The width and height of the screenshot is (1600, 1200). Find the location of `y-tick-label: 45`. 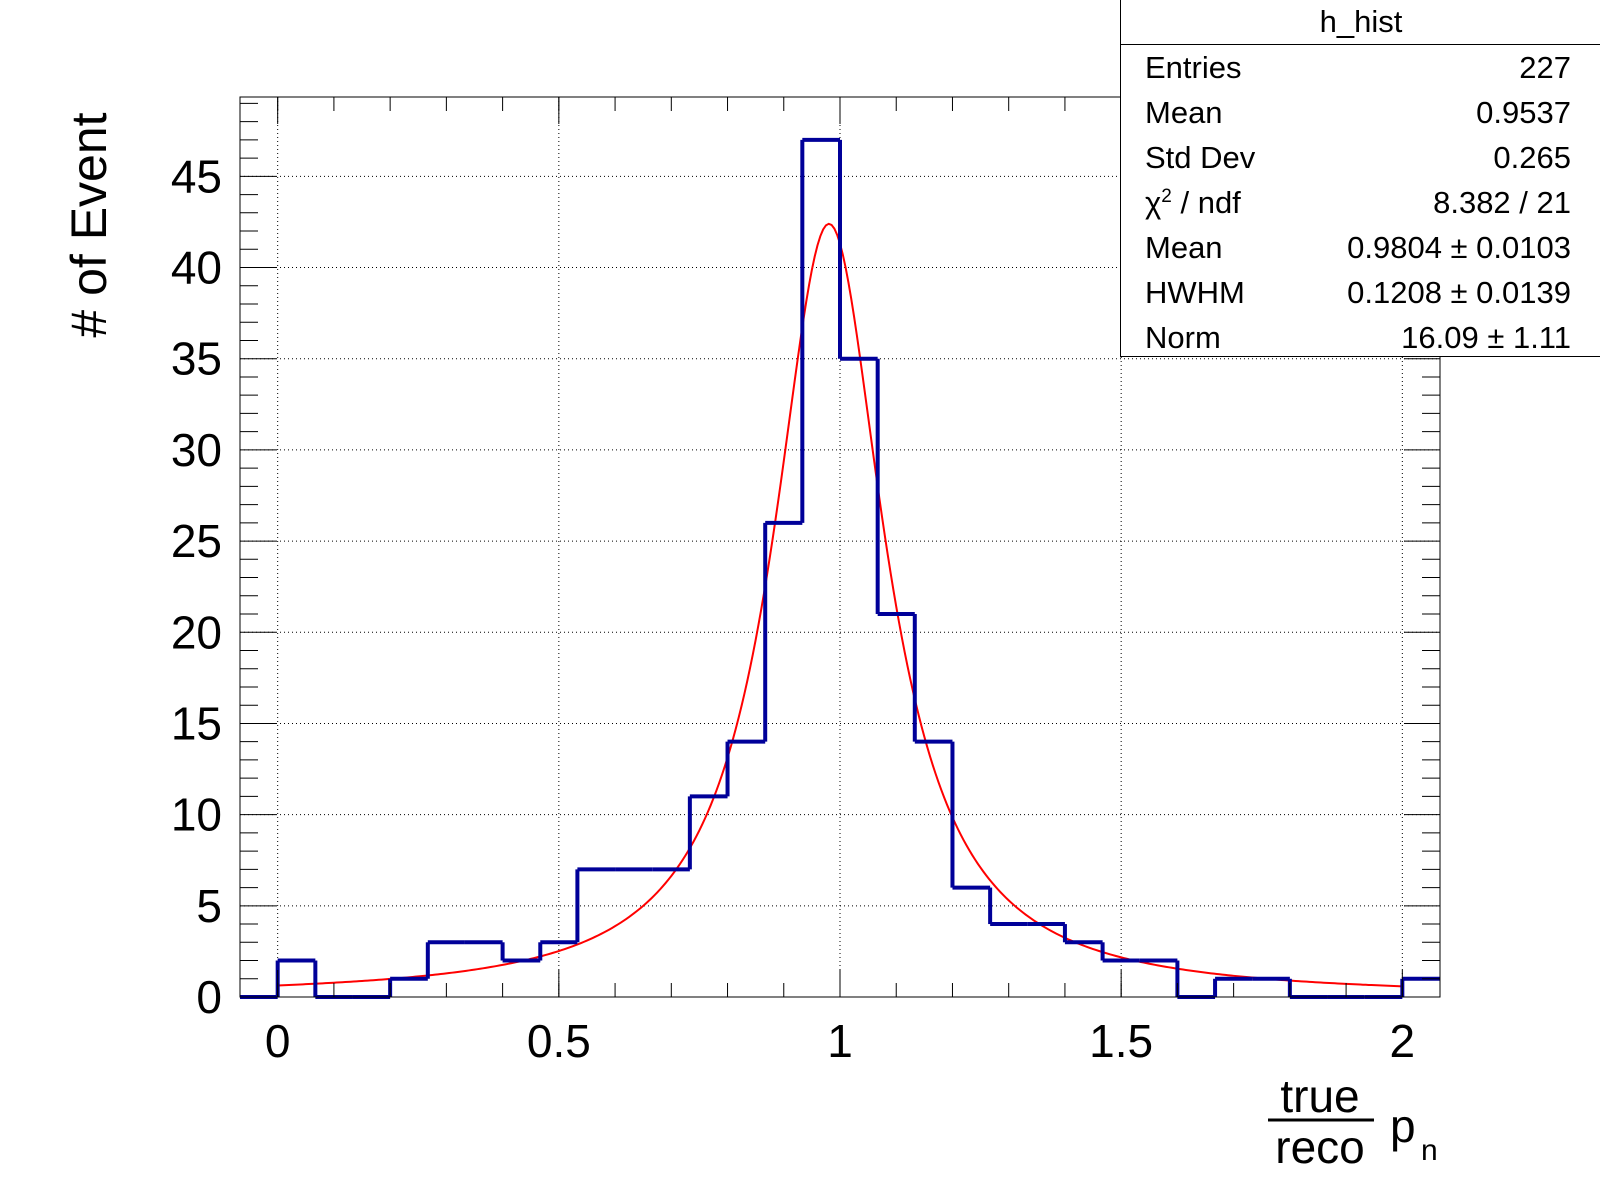

y-tick-label: 45 is located at coordinates (196, 176).